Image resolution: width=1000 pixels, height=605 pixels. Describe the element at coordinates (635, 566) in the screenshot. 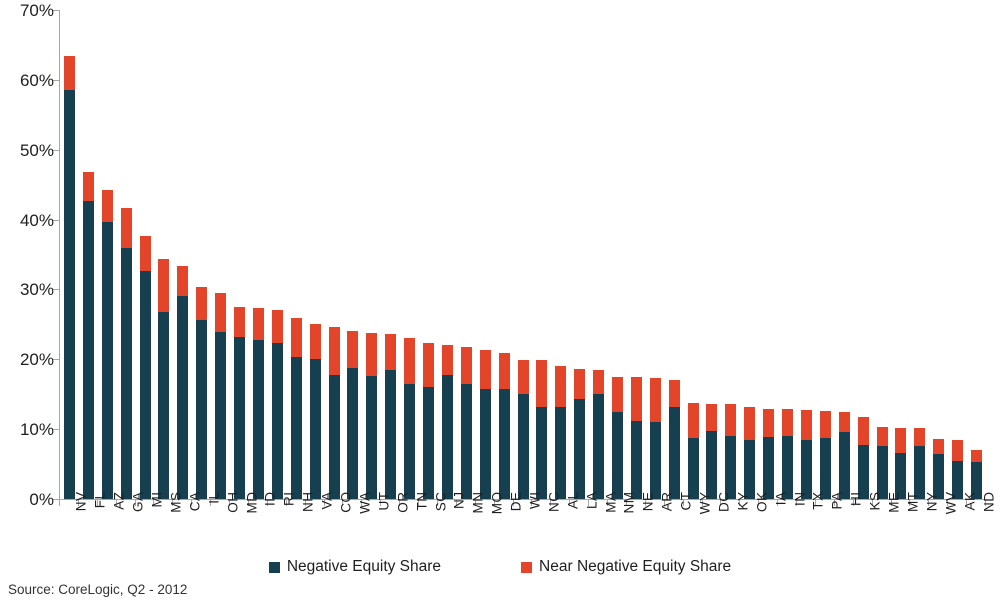

I see `legend-label-near-negative-equity: Near Negative Equity Share` at that location.